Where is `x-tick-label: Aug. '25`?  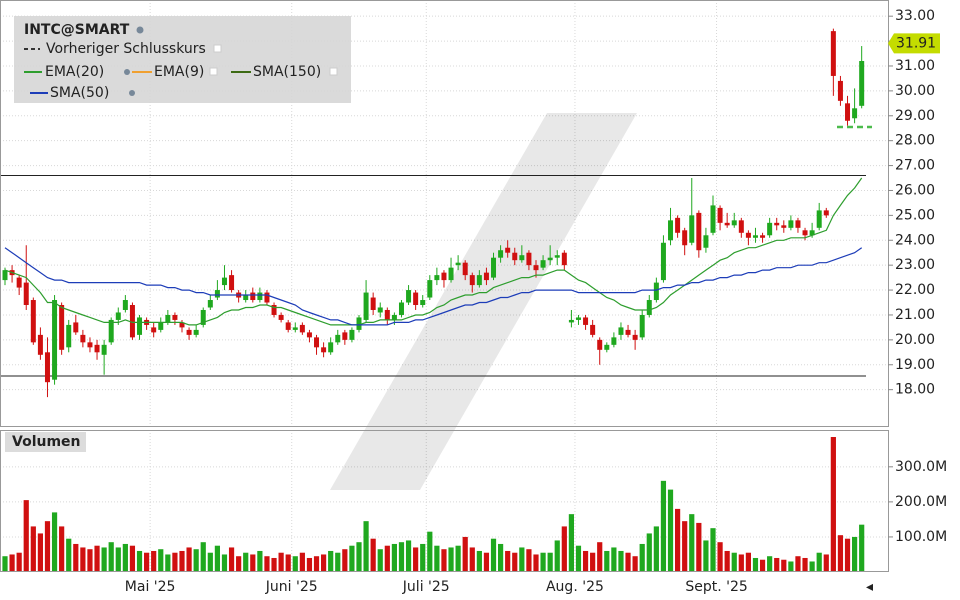
x-tick-label: Aug. '25 is located at coordinates (575, 587).